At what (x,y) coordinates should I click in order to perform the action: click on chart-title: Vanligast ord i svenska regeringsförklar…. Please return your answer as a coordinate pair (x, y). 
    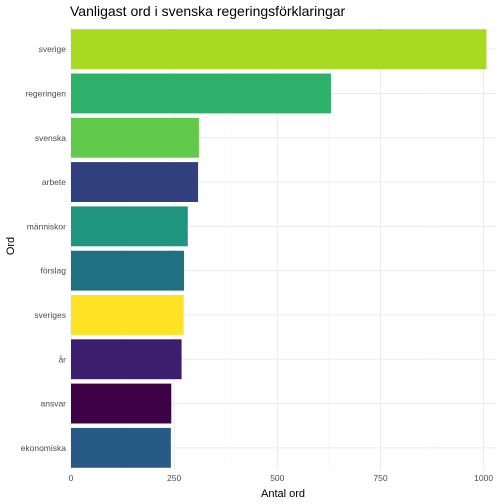
    Looking at the image, I should click on (208, 11).